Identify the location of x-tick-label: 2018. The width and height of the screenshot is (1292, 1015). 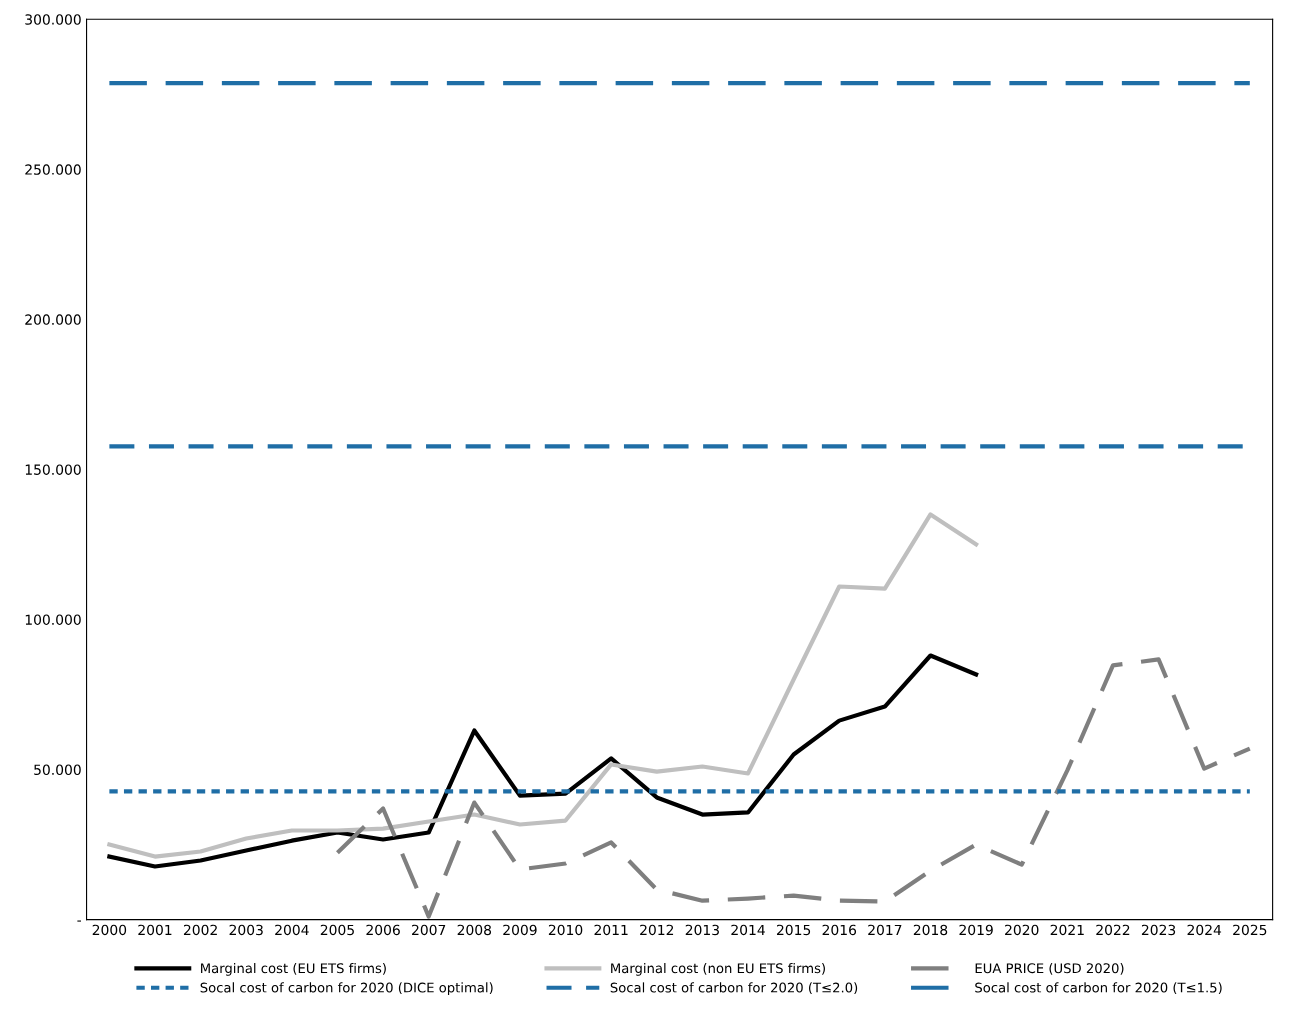
(930, 930).